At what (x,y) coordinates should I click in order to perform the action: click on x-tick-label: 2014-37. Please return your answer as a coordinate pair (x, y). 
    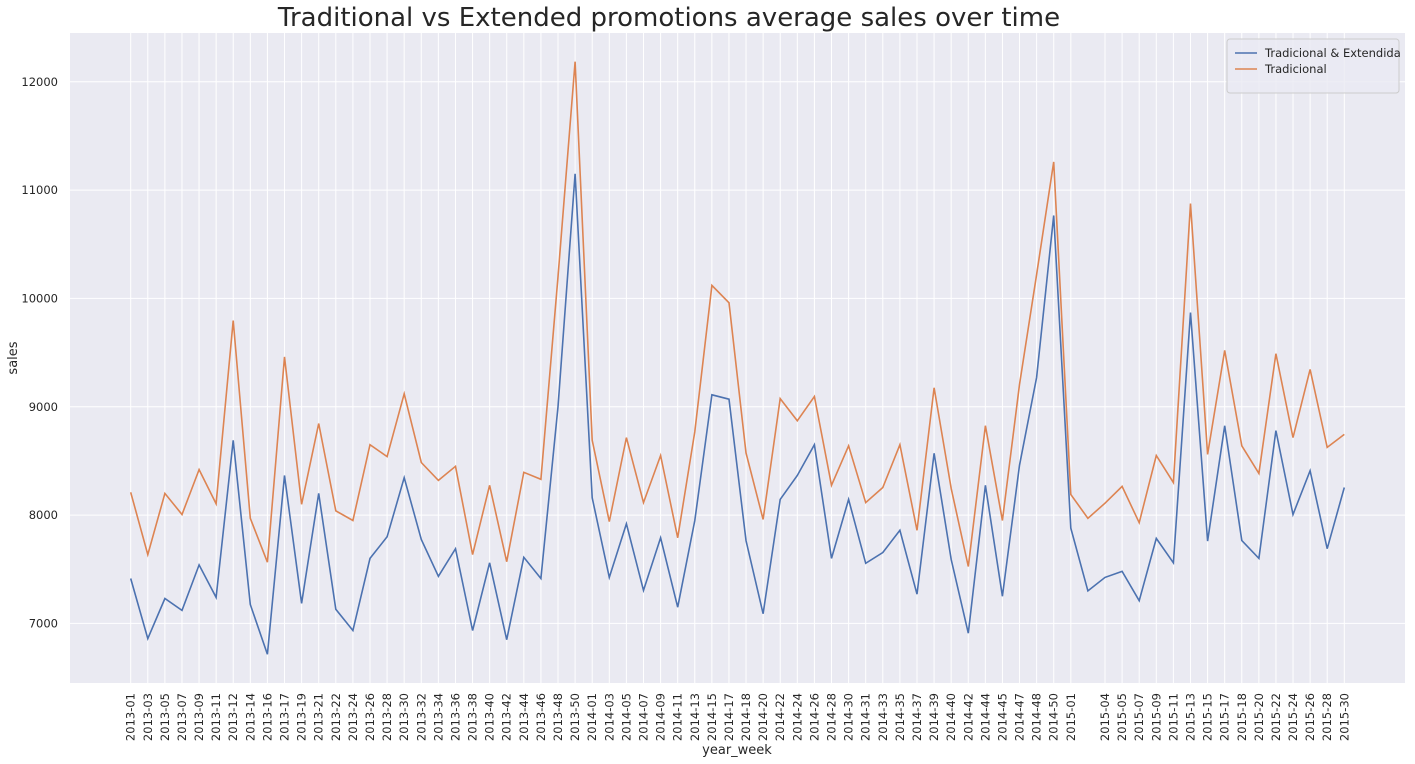
    Looking at the image, I should click on (917, 717).